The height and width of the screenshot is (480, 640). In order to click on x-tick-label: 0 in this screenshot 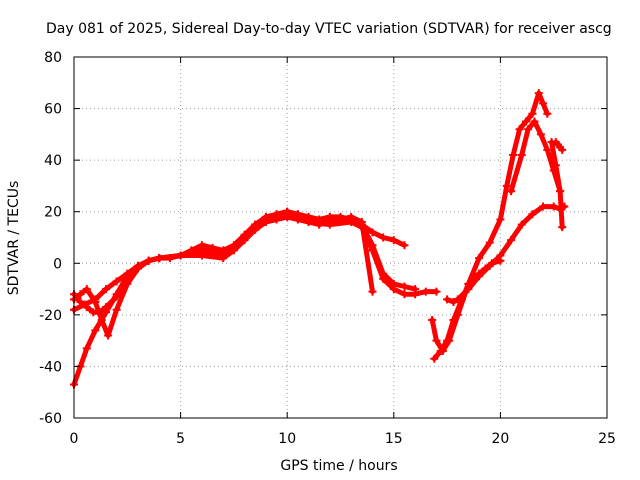, I will do `click(74, 439)`.